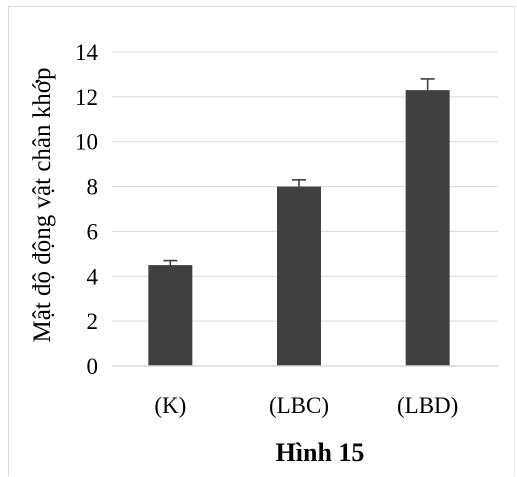  Describe the element at coordinates (427, 405) in the screenshot. I see `x-tick-label: (LBD)` at that location.